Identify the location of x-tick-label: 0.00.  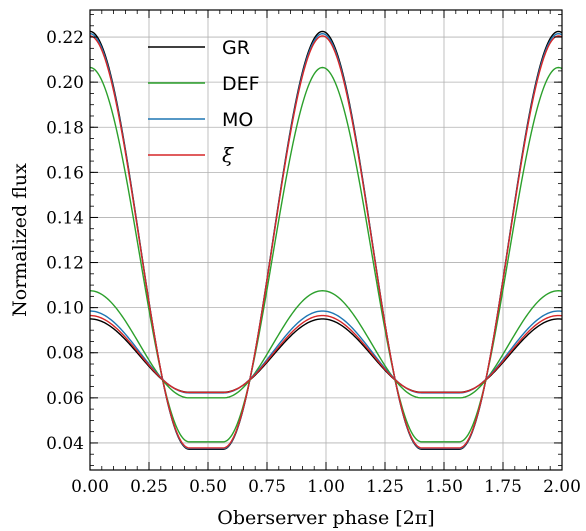
(90, 487).